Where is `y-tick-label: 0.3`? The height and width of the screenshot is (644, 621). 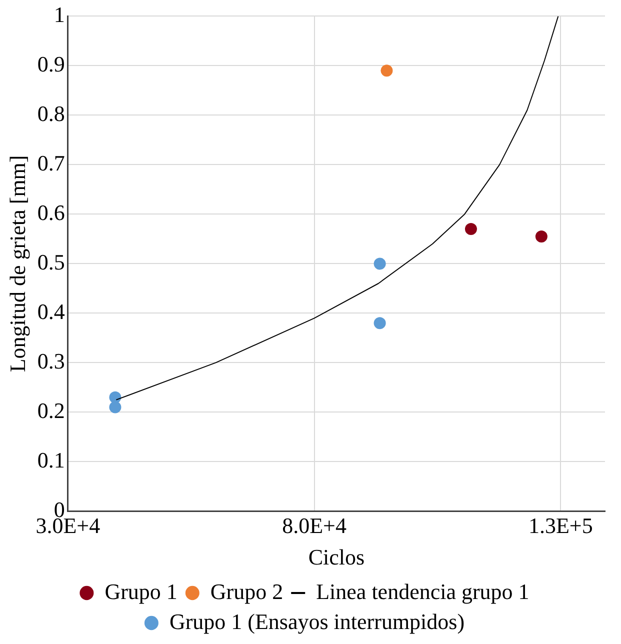
y-tick-label: 0.3 is located at coordinates (51, 361).